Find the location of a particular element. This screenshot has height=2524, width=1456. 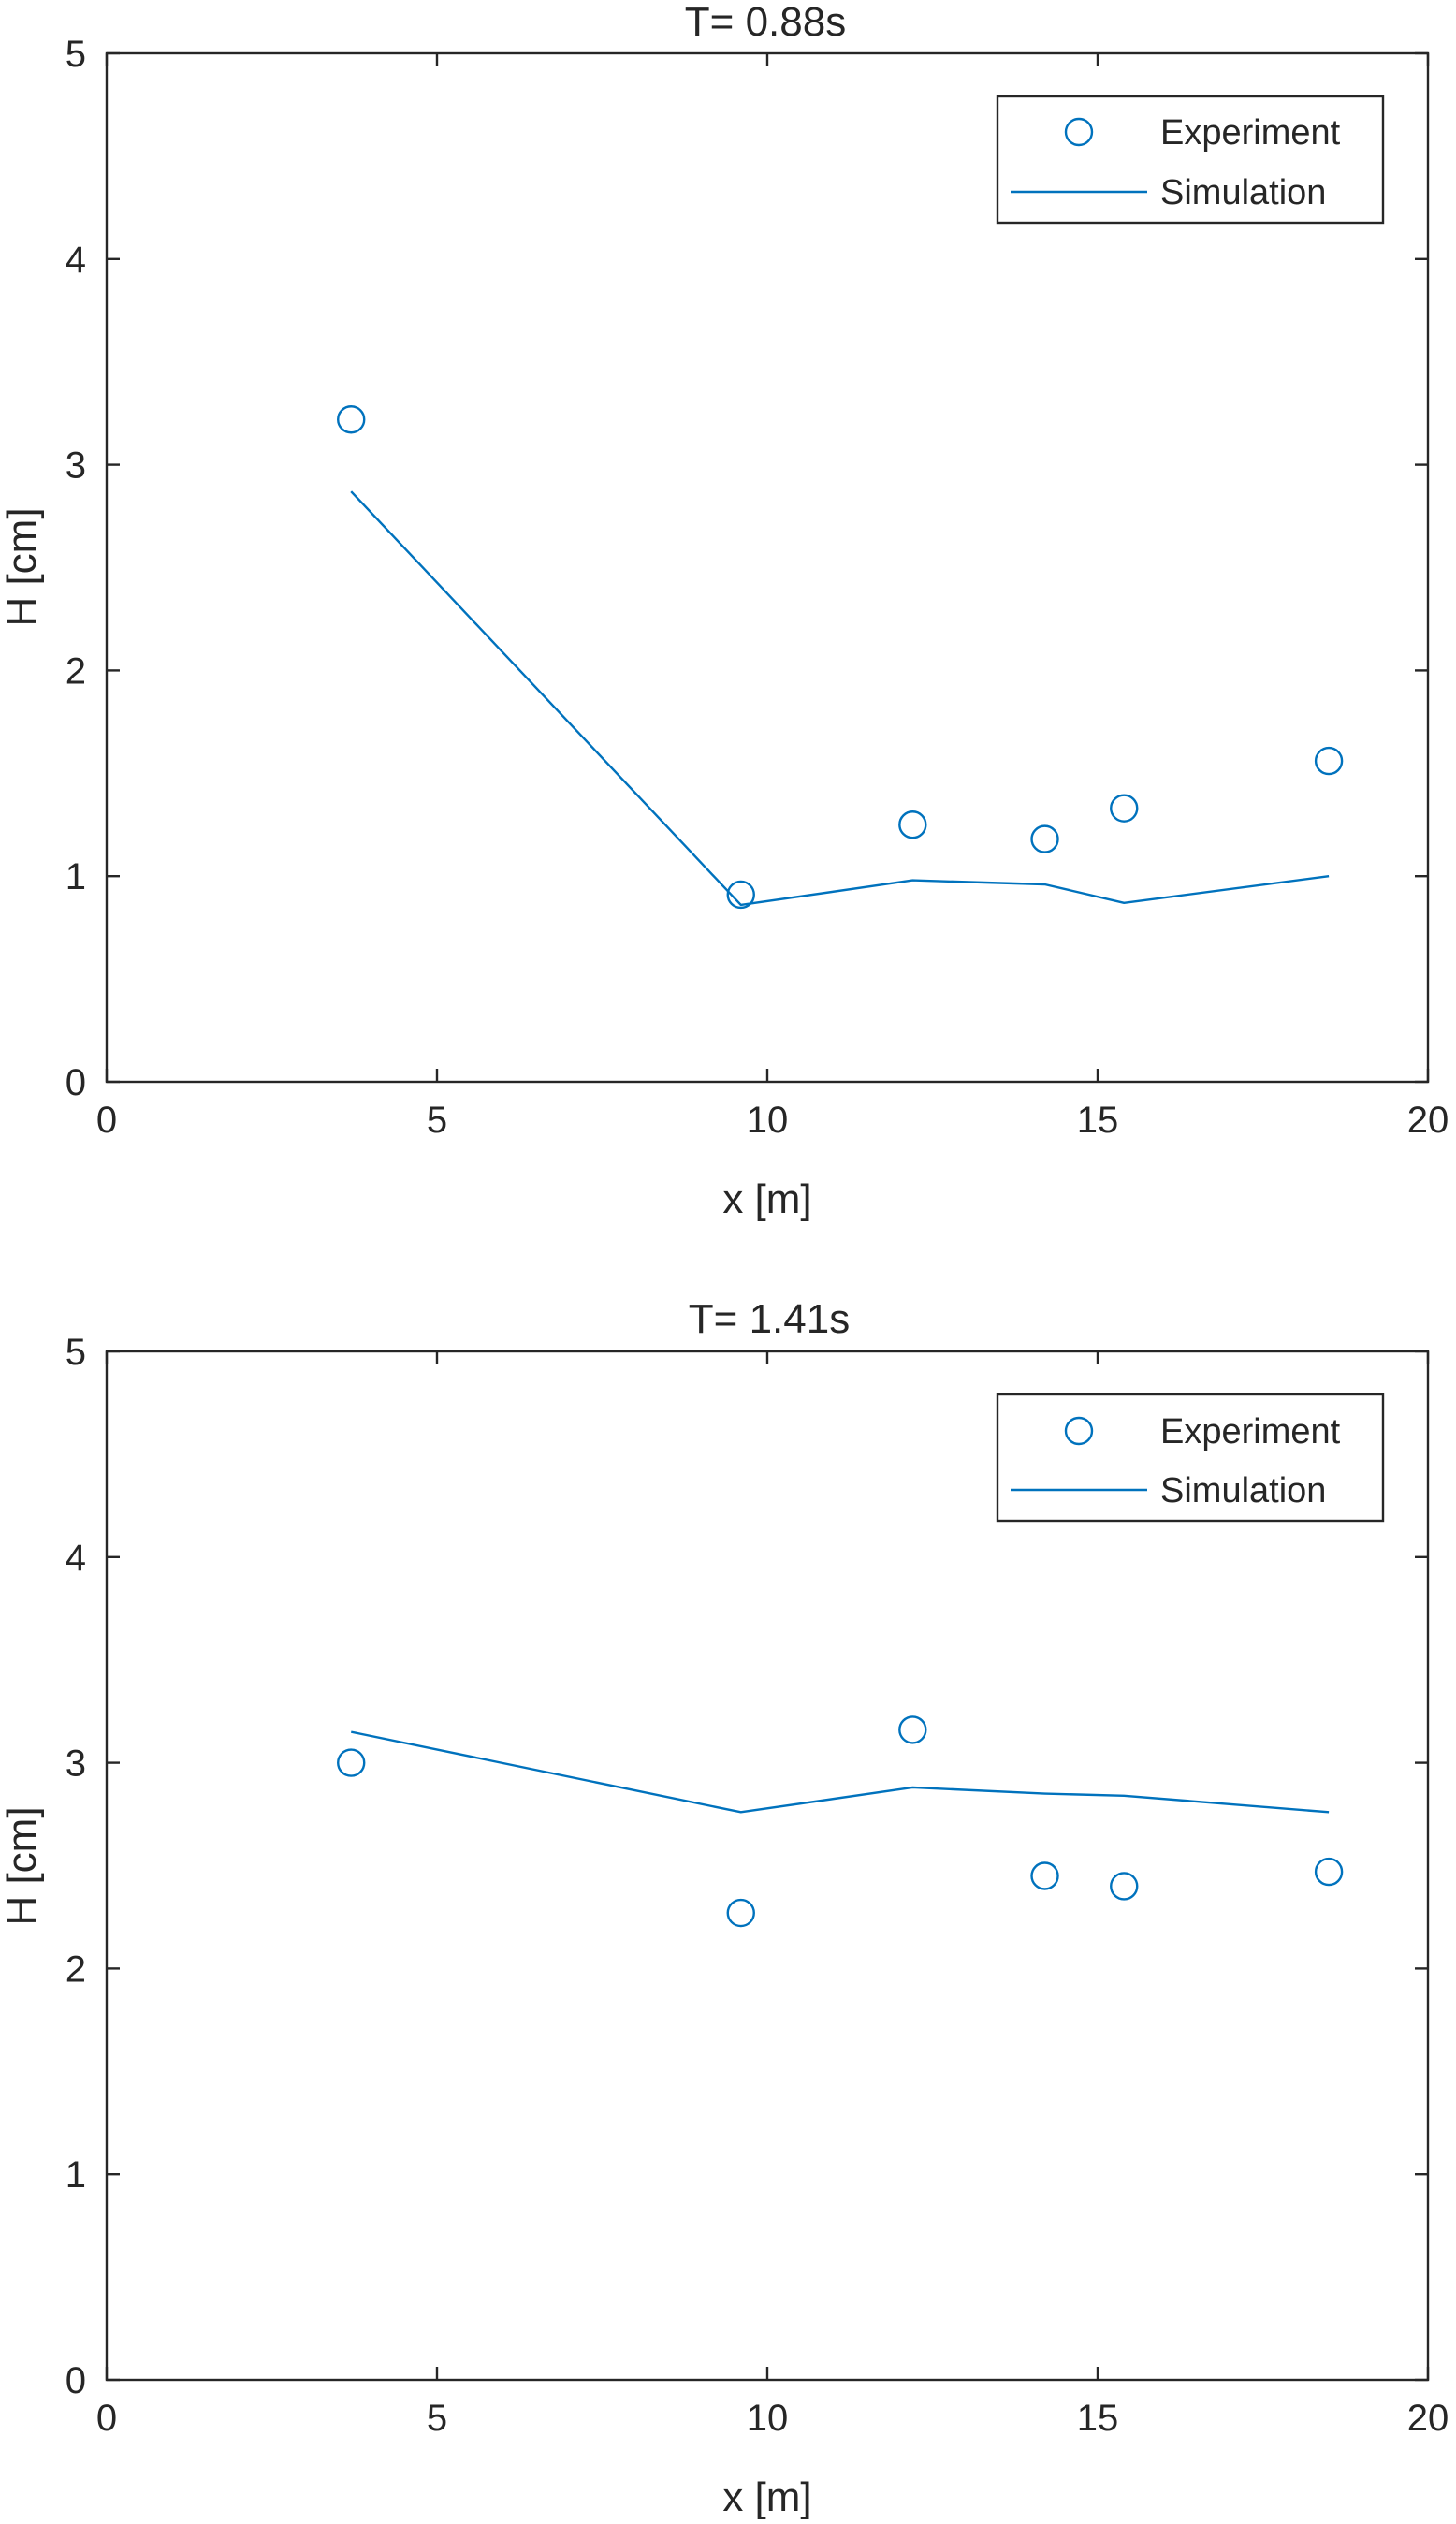

chart-title: T= 0.88s is located at coordinates (766, 23).